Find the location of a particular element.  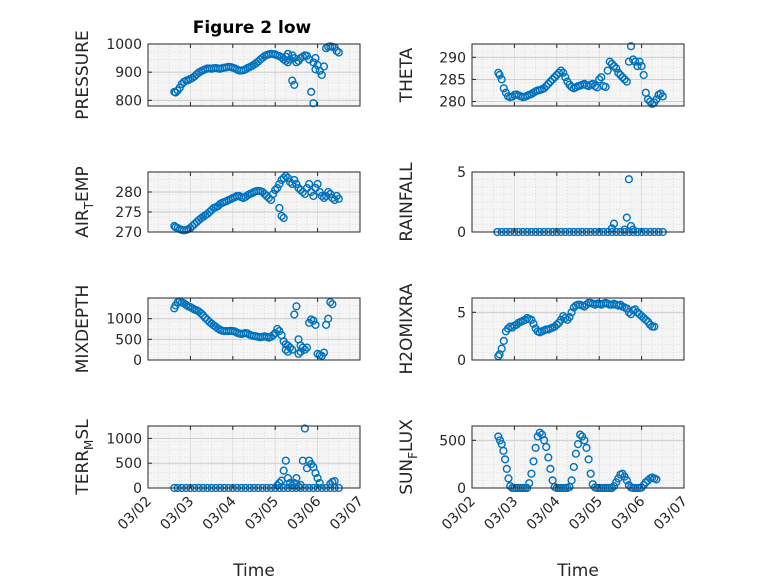

y-tick-label: 900 is located at coordinates (128, 73).